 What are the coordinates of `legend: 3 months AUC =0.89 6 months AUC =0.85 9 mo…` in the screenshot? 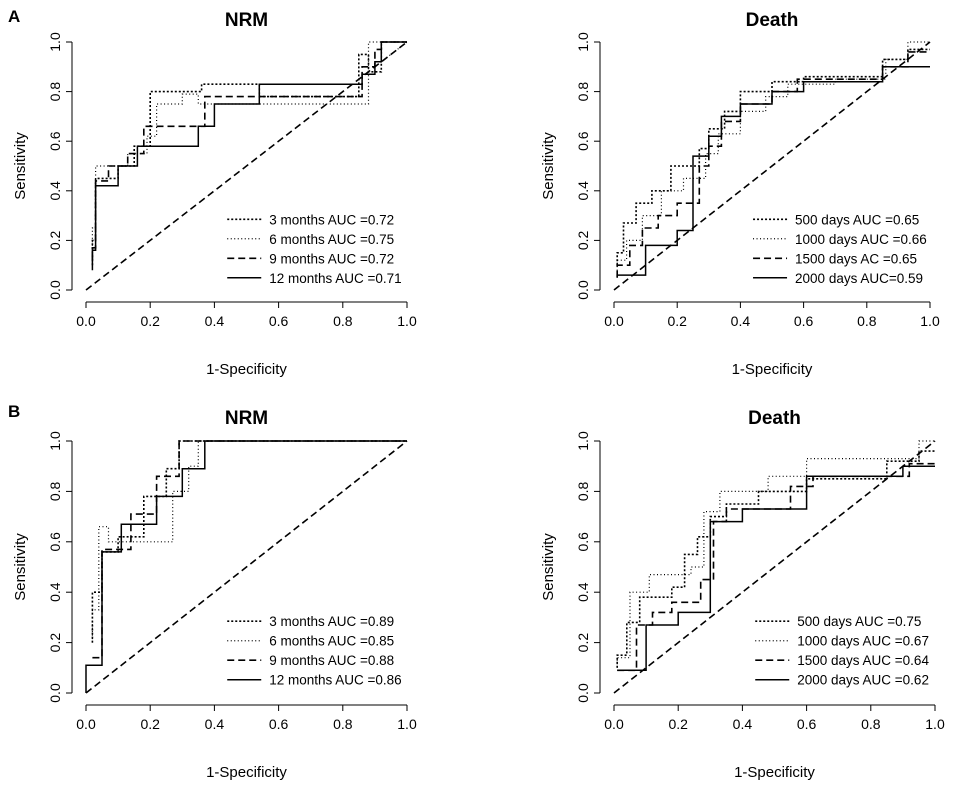 It's located at (314, 651).